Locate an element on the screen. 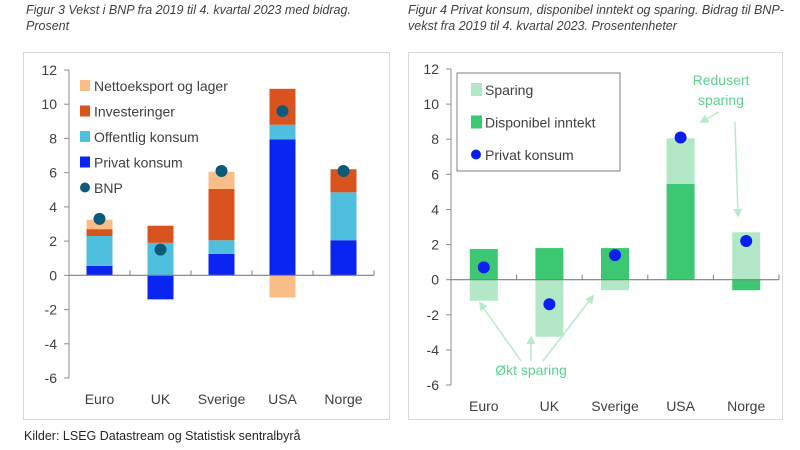 This screenshot has width=800, height=450. bar-sparing-euro is located at coordinates (483, 290).